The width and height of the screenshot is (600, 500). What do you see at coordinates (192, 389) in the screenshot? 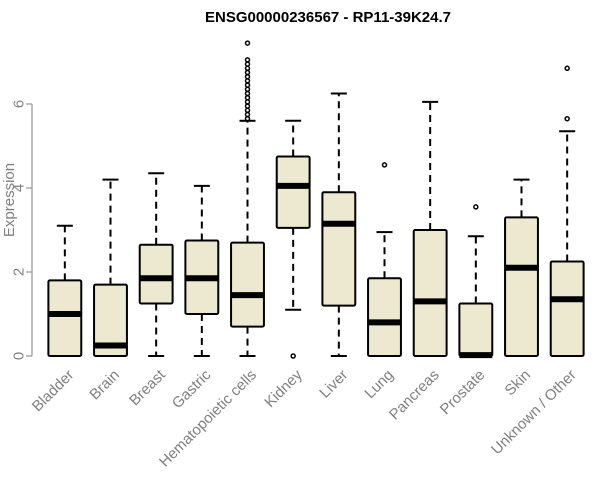
I see `x-tick-label: Gastric` at bounding box center [192, 389].